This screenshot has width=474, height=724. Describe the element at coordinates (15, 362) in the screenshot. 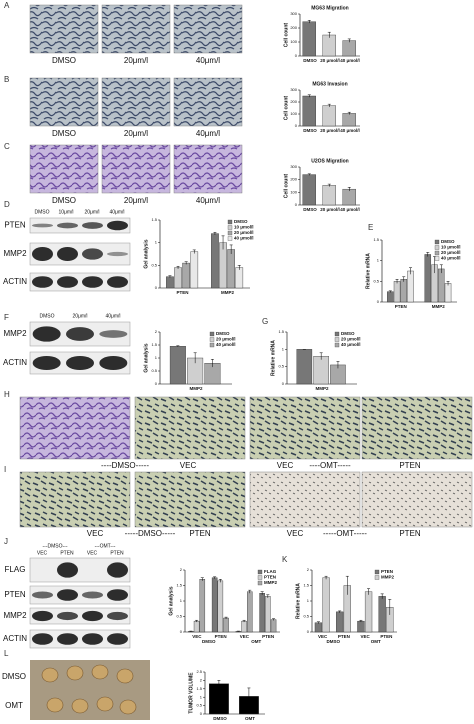

I see `label: ACTIN` at that location.